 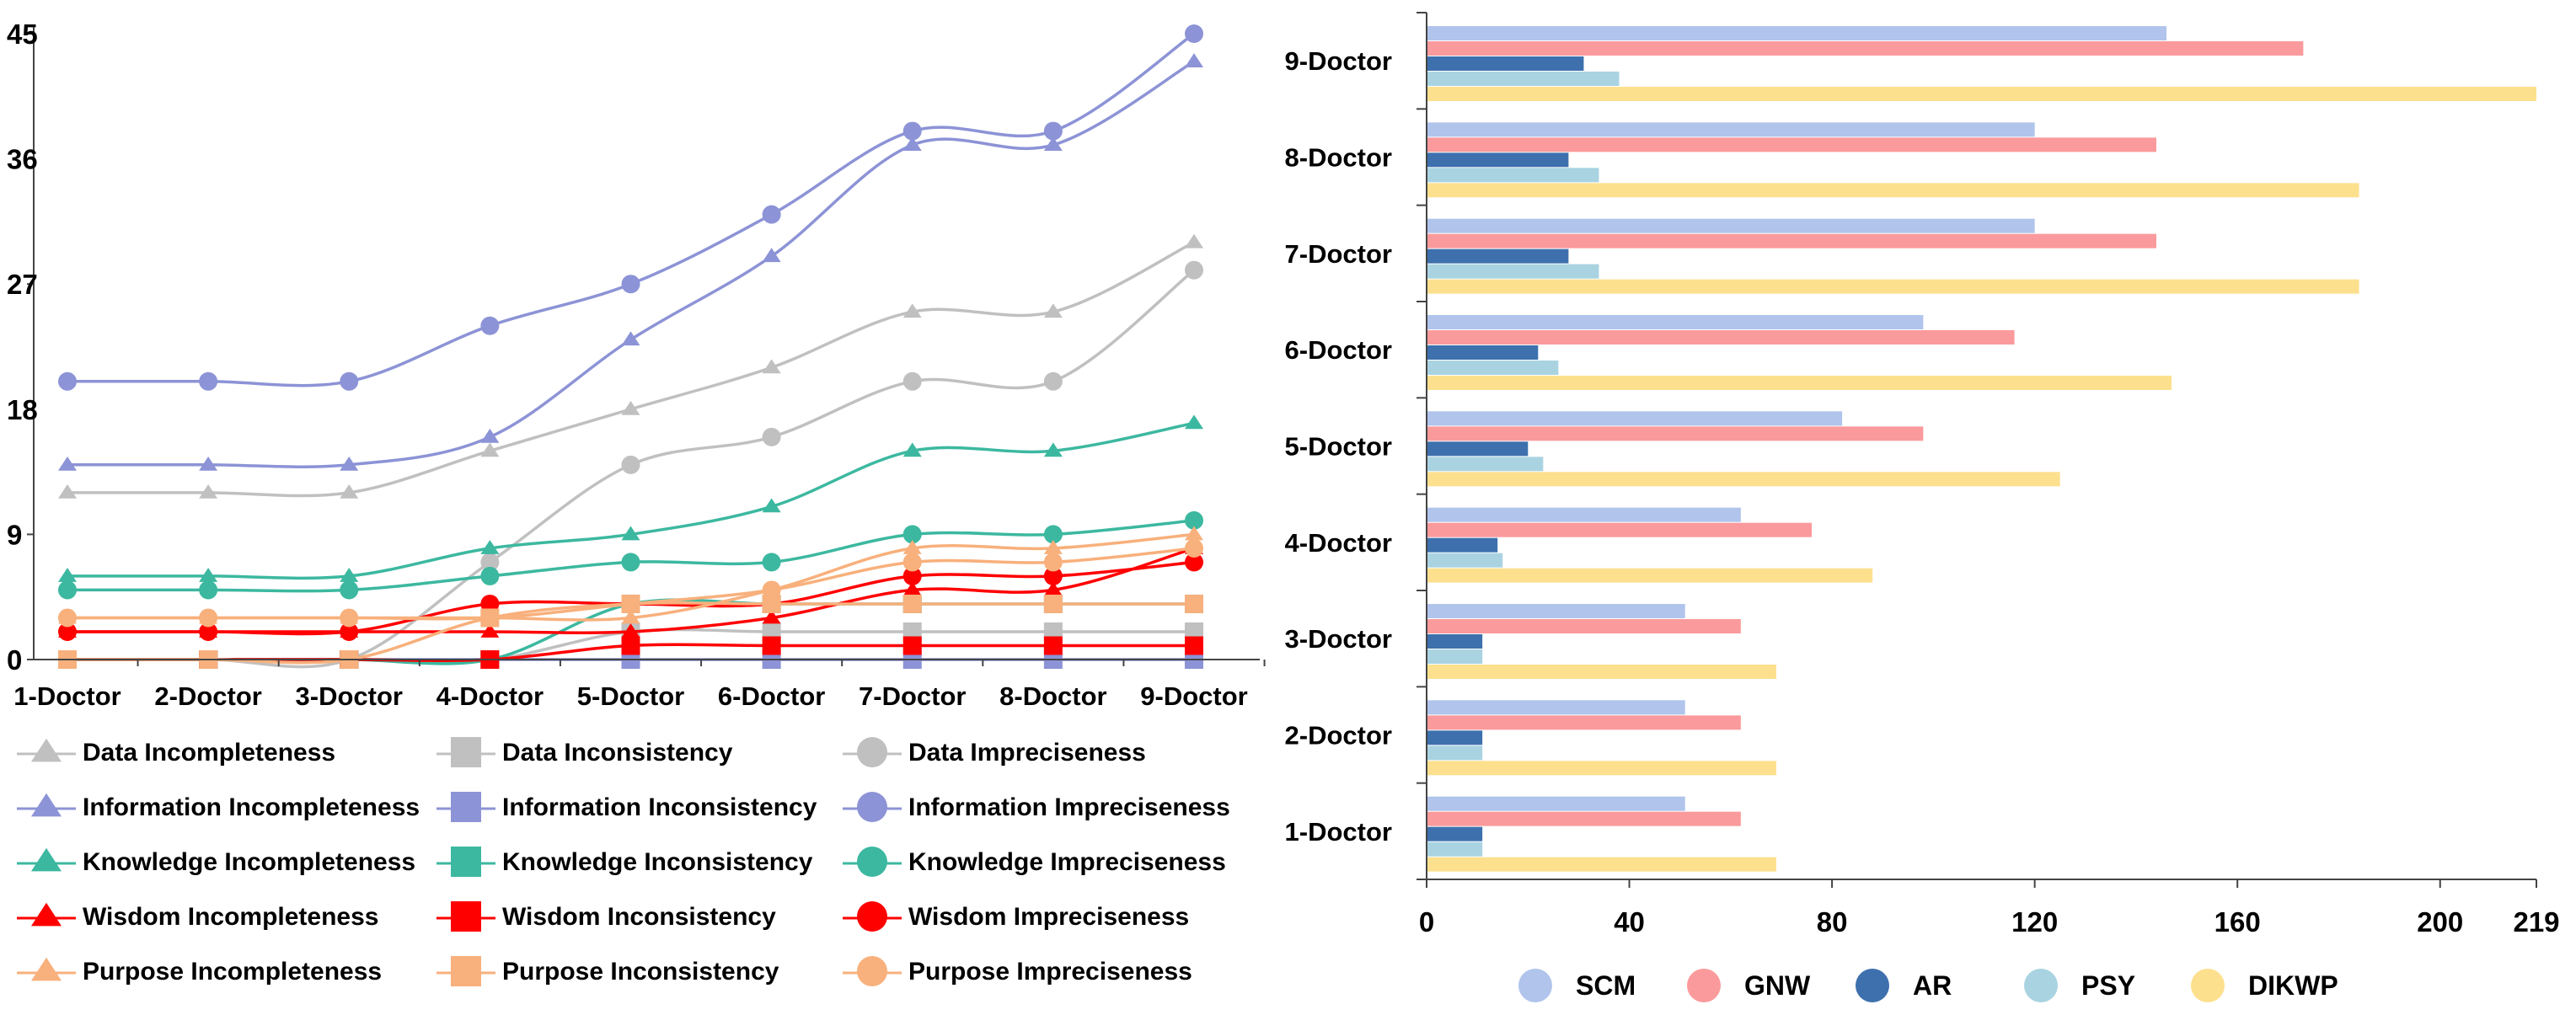 I want to click on legend-swatch, so click(x=2208, y=985).